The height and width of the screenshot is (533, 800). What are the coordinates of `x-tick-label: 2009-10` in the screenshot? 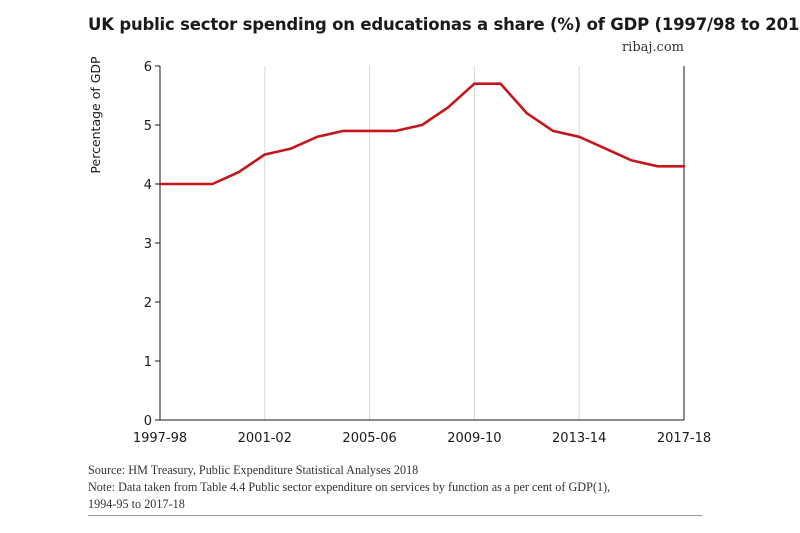 It's located at (474, 438).